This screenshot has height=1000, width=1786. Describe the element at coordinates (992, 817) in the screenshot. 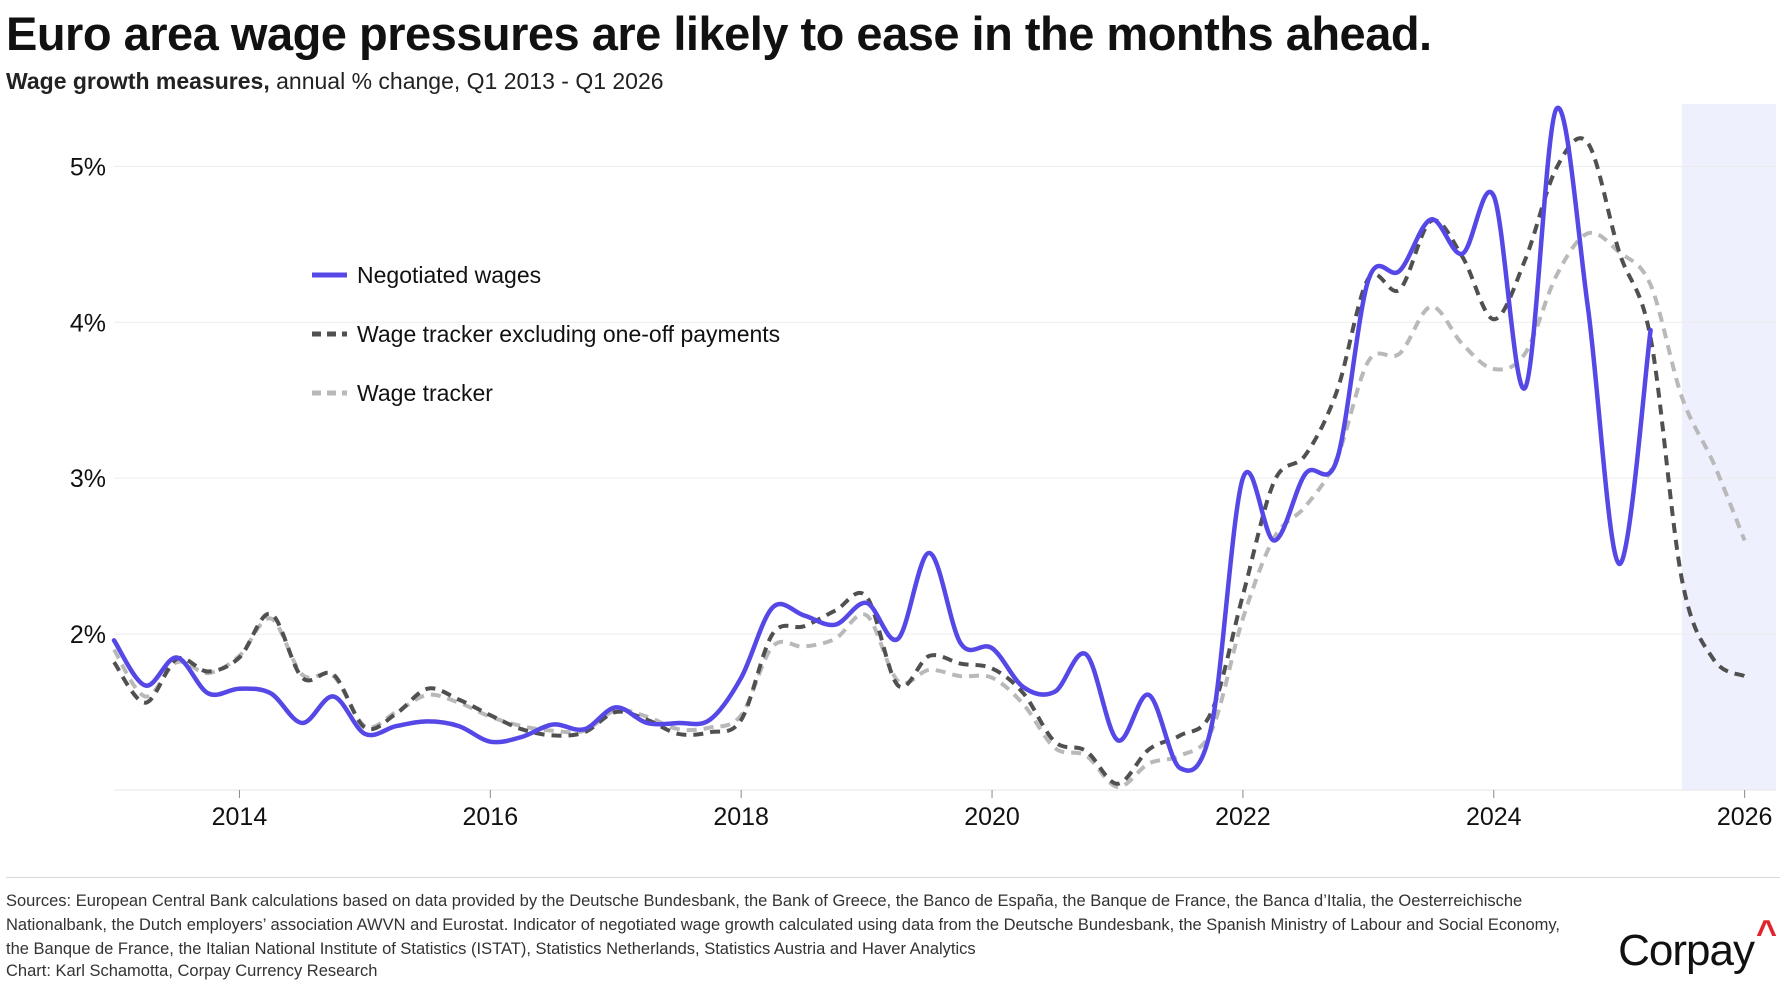

I see `x-tick-label: 2020` at that location.